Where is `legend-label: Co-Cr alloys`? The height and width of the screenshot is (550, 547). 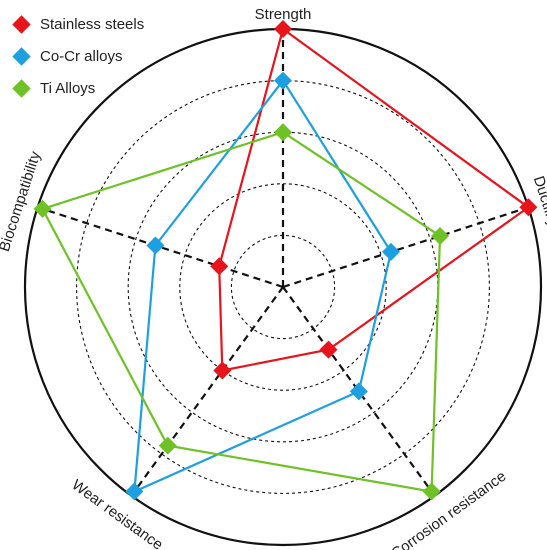
legend-label: Co-Cr alloys is located at coordinates (81, 56).